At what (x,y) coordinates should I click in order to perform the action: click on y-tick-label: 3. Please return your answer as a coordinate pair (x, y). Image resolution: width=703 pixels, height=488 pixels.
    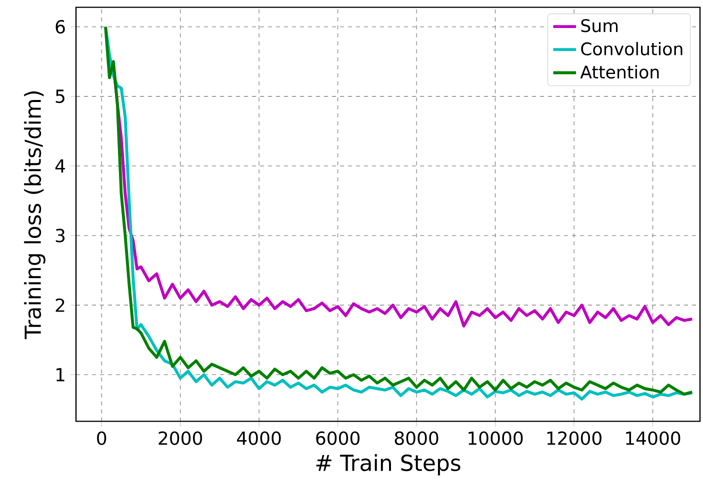
    Looking at the image, I should click on (60, 235).